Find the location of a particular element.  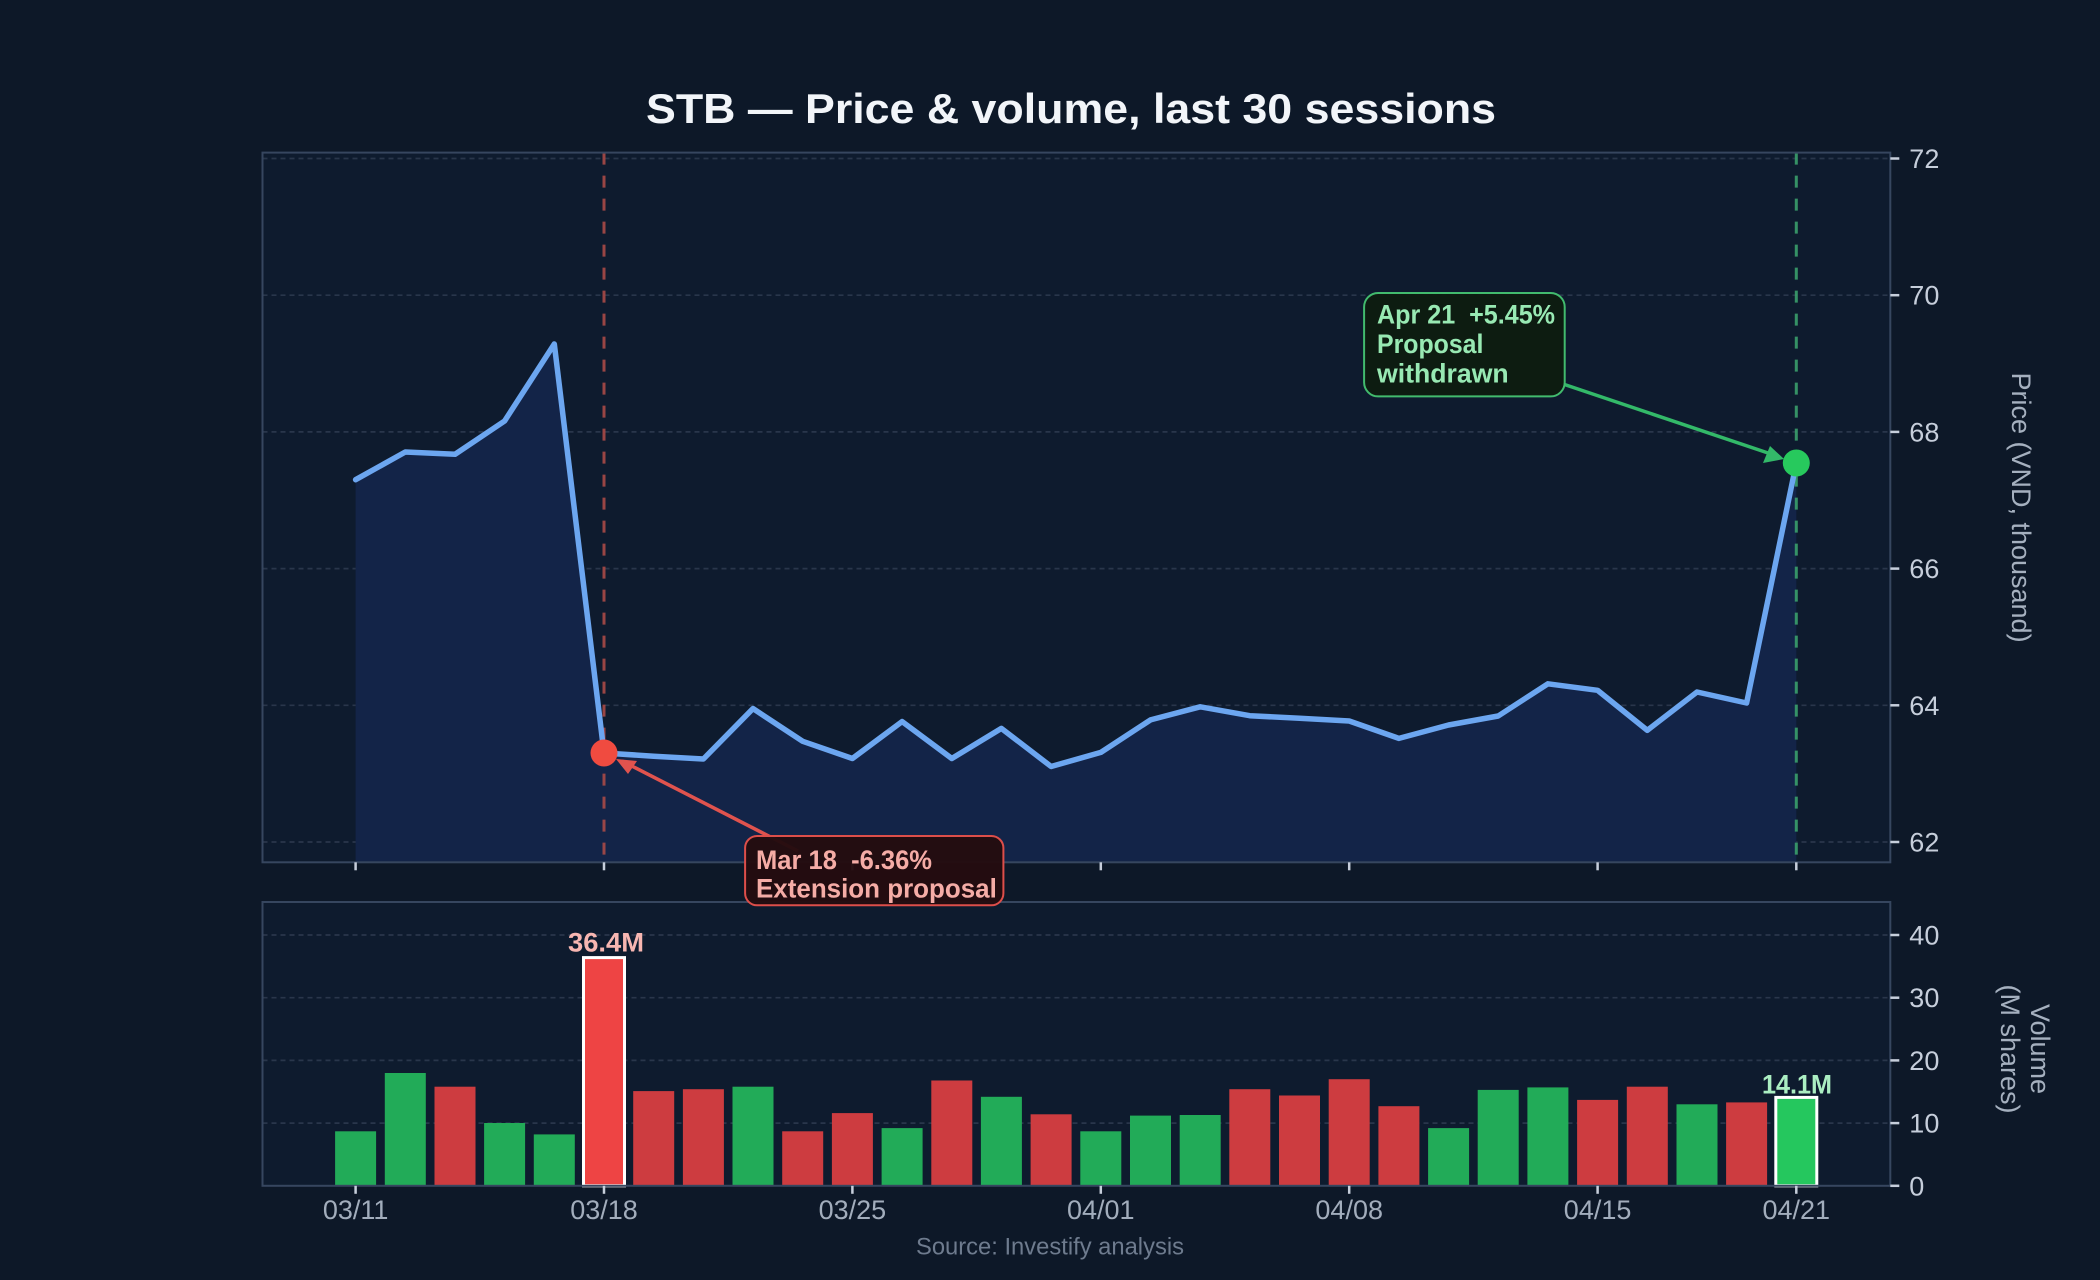

svg-text: Source: Investify analysis is located at coordinates (1050, 1247).